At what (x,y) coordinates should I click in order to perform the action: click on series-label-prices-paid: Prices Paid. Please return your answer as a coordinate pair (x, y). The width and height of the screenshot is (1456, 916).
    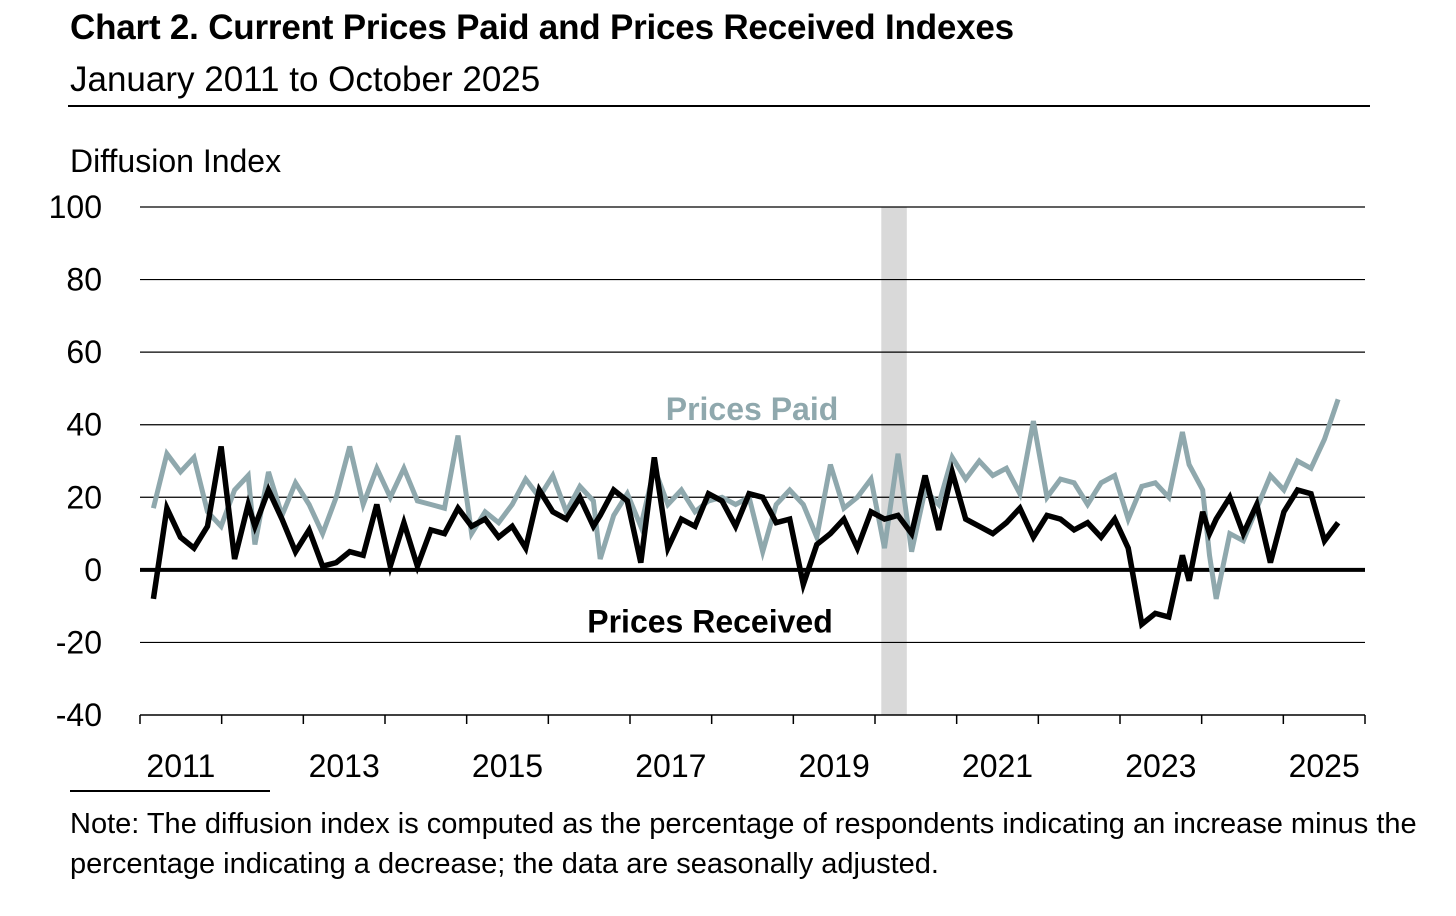
    Looking at the image, I should click on (752, 409).